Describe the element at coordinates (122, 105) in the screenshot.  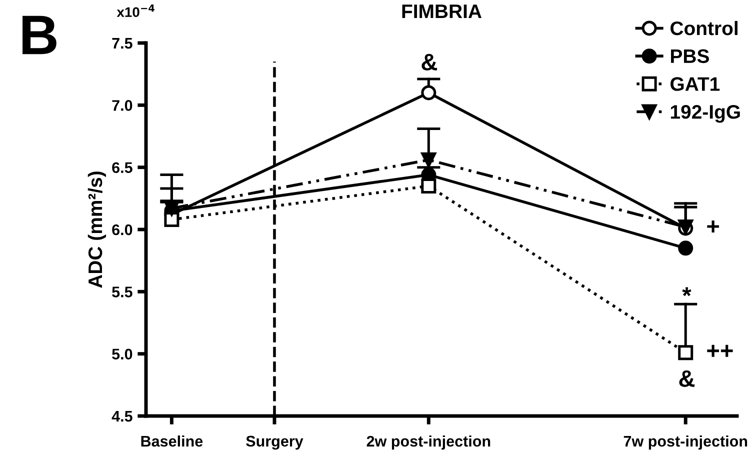
I see `y-tick-label: 7.0` at that location.